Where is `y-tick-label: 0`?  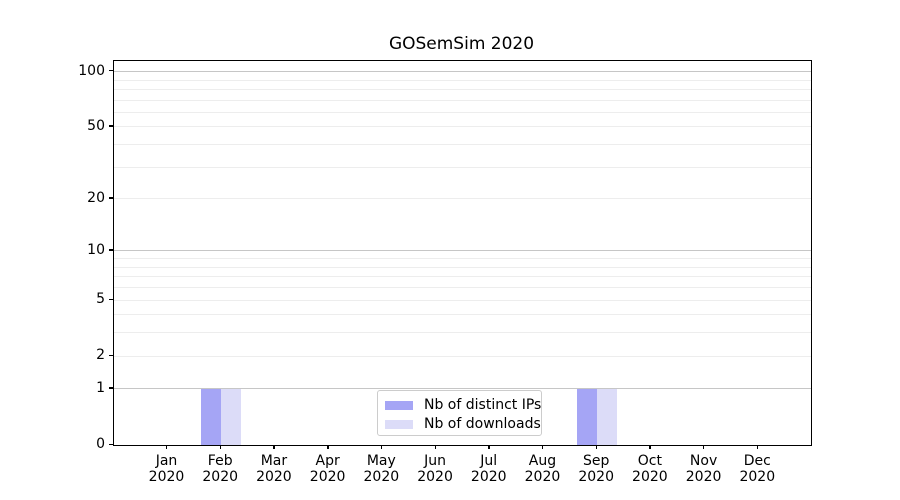
y-tick-label: 0 is located at coordinates (100, 444).